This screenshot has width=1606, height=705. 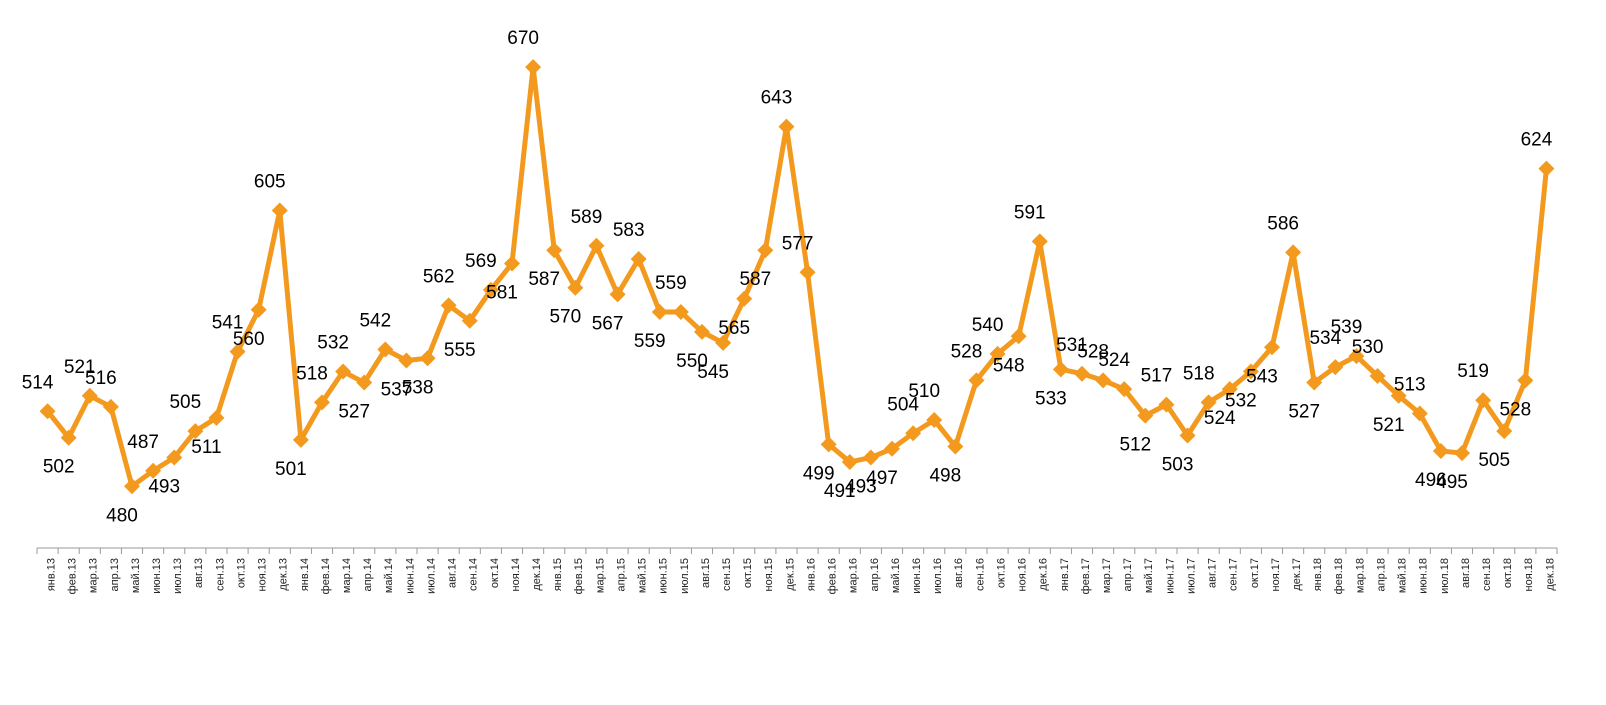 I want to click on data-label: 493, so click(x=861, y=487).